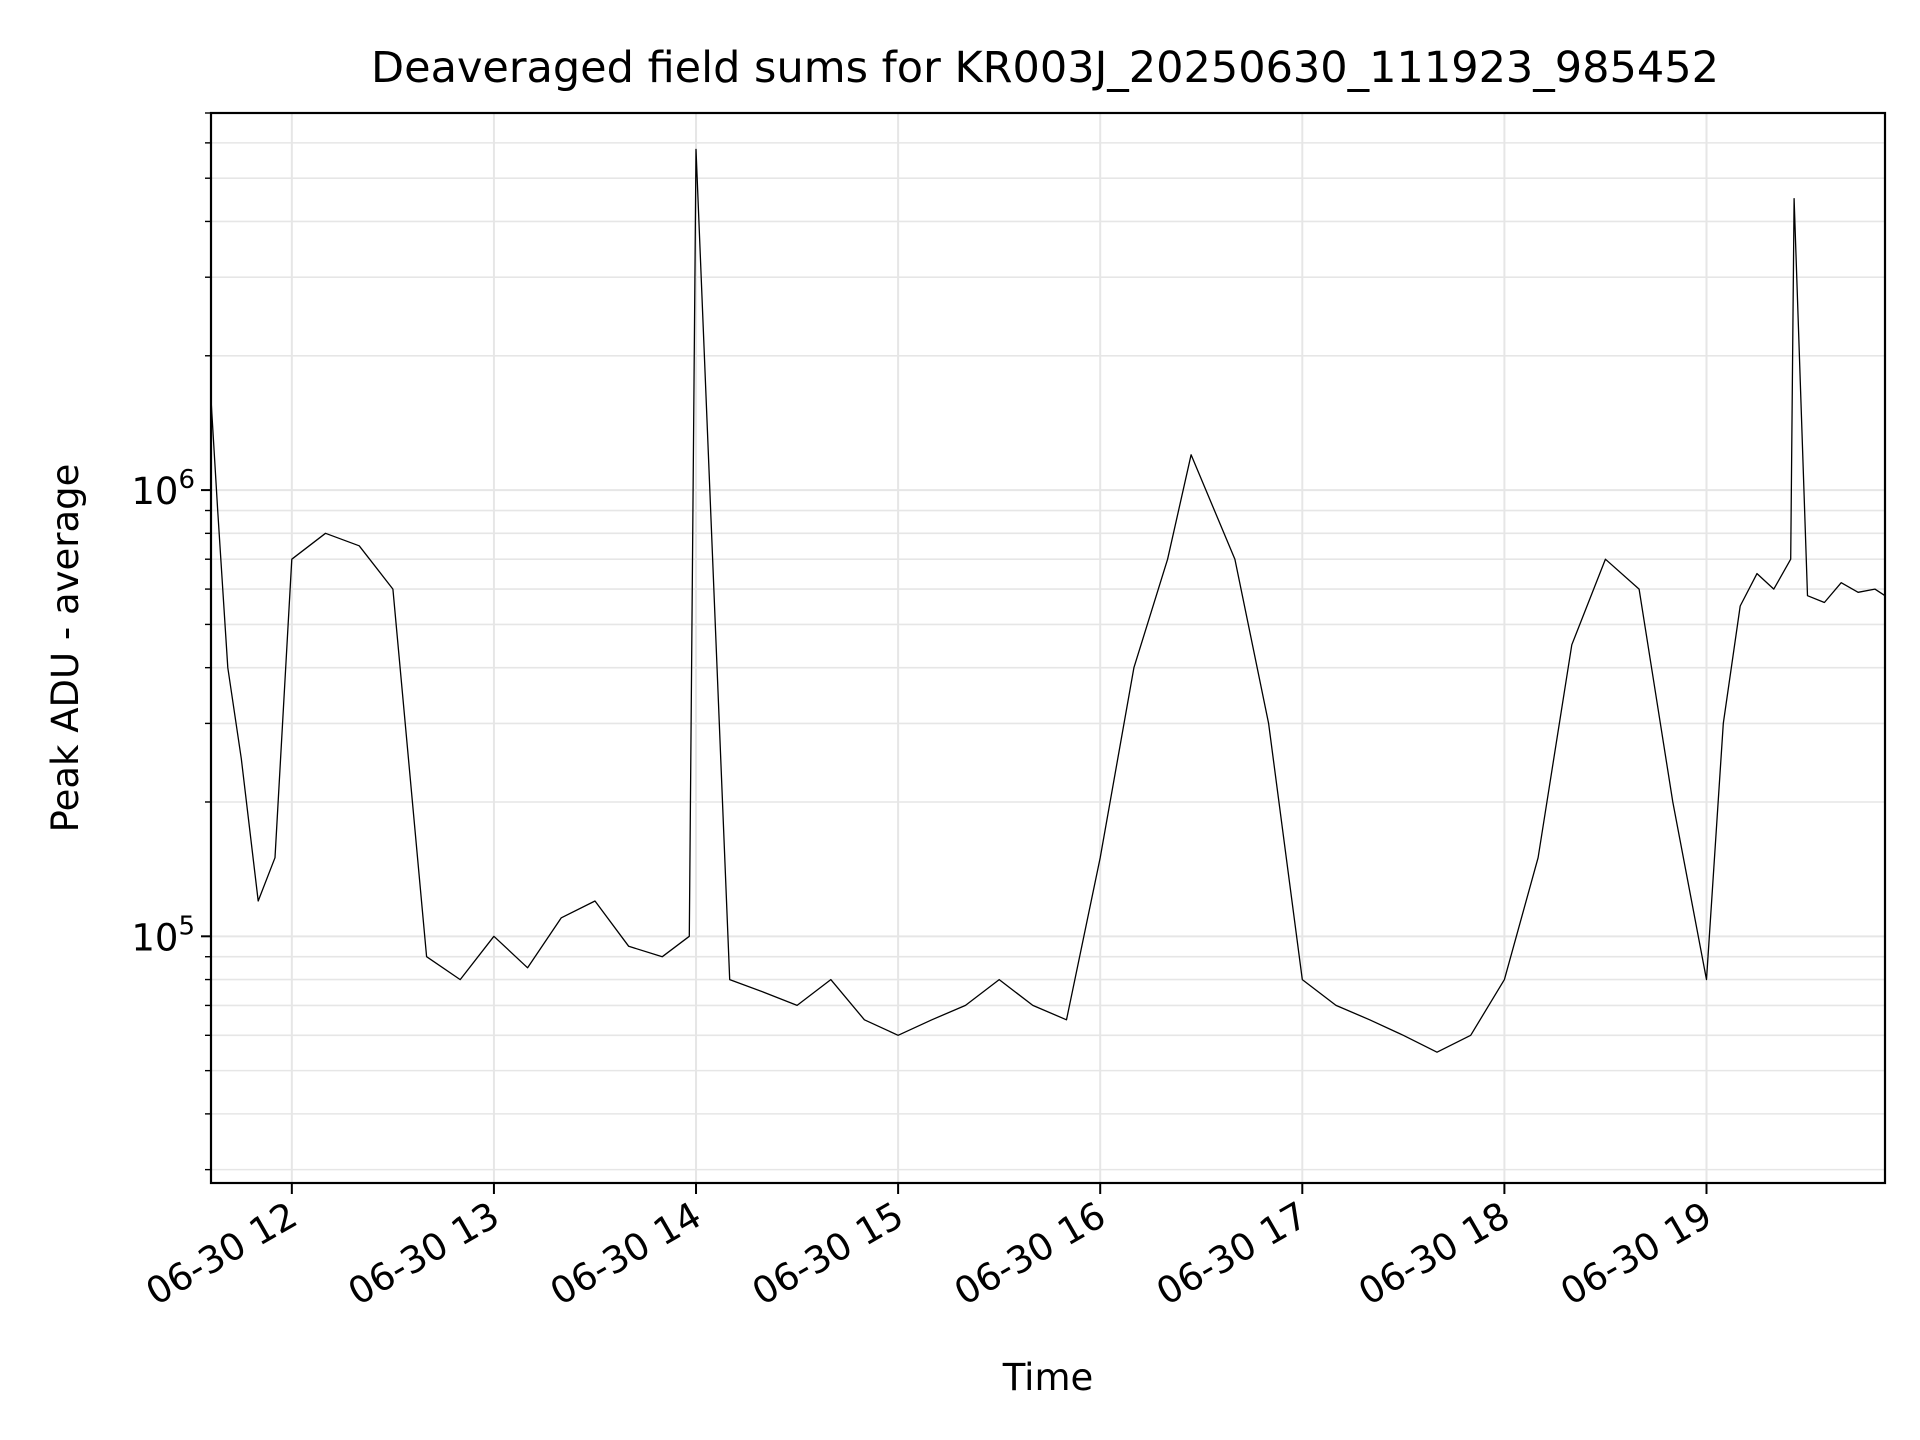 The width and height of the screenshot is (1920, 1440). I want to click on y-axis-label: Peak ADU - average, so click(65, 648).